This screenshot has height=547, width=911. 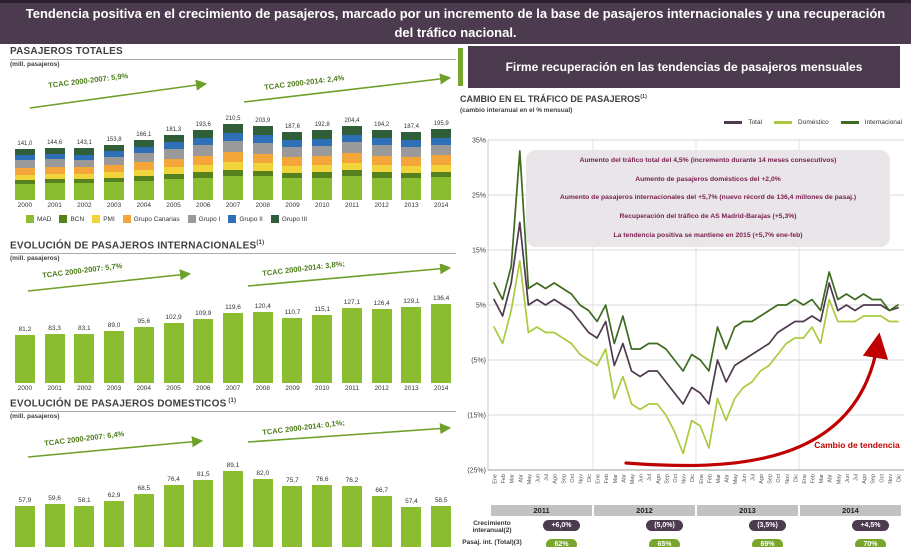 I want to click on bar-year-label: 2011, so click(x=351, y=388).